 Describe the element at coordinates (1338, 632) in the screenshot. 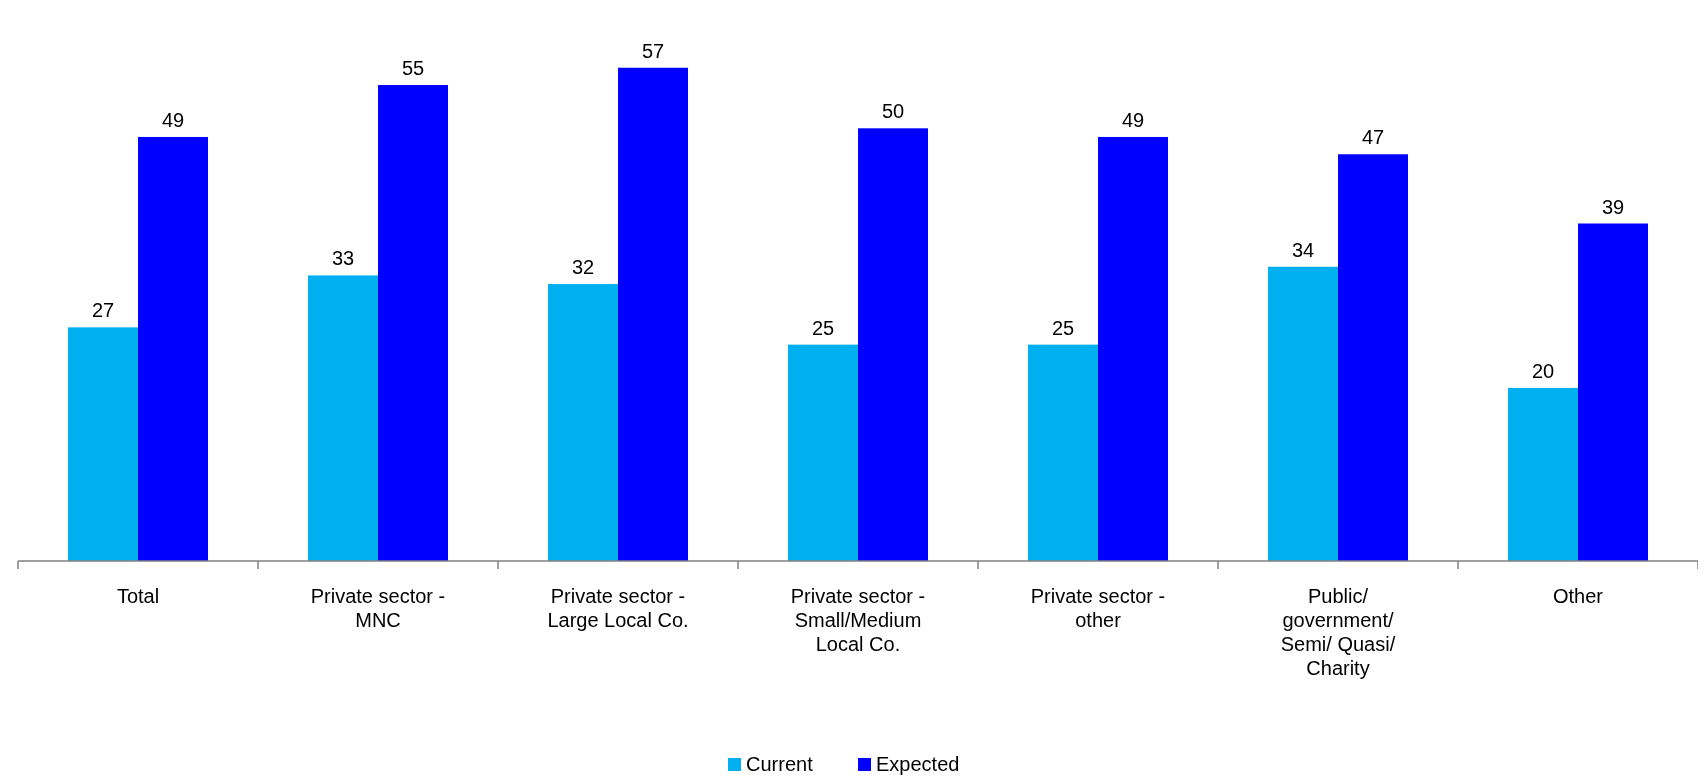

I see `x-tick-label: Public/ government/ Semi/ Quasi/ Charity` at that location.